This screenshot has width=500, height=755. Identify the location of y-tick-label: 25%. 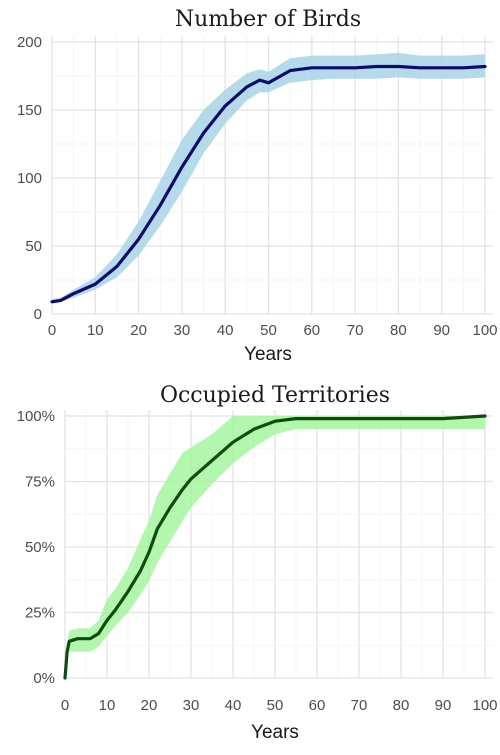
(40, 613).